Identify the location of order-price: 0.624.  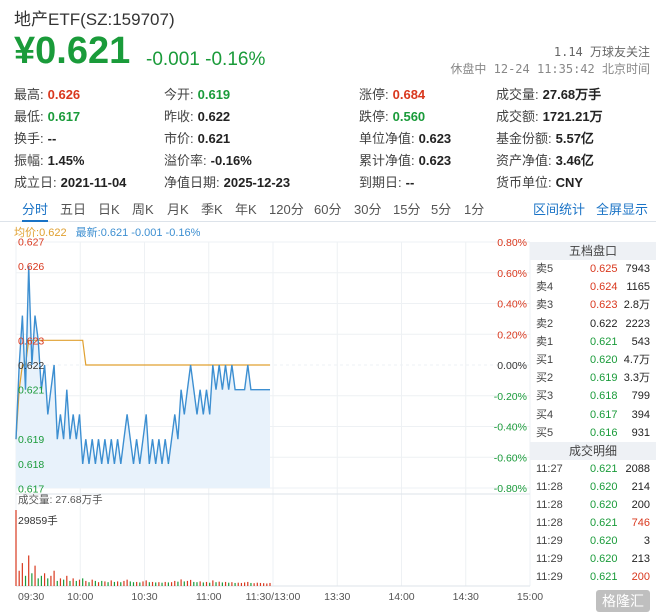
(604, 287).